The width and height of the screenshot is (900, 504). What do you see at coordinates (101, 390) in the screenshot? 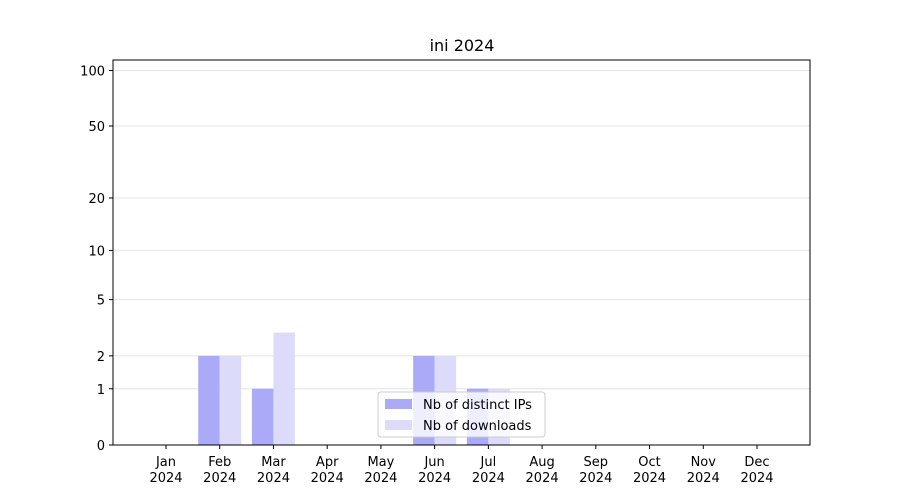
I see `y-tick-label: 1` at bounding box center [101, 390].